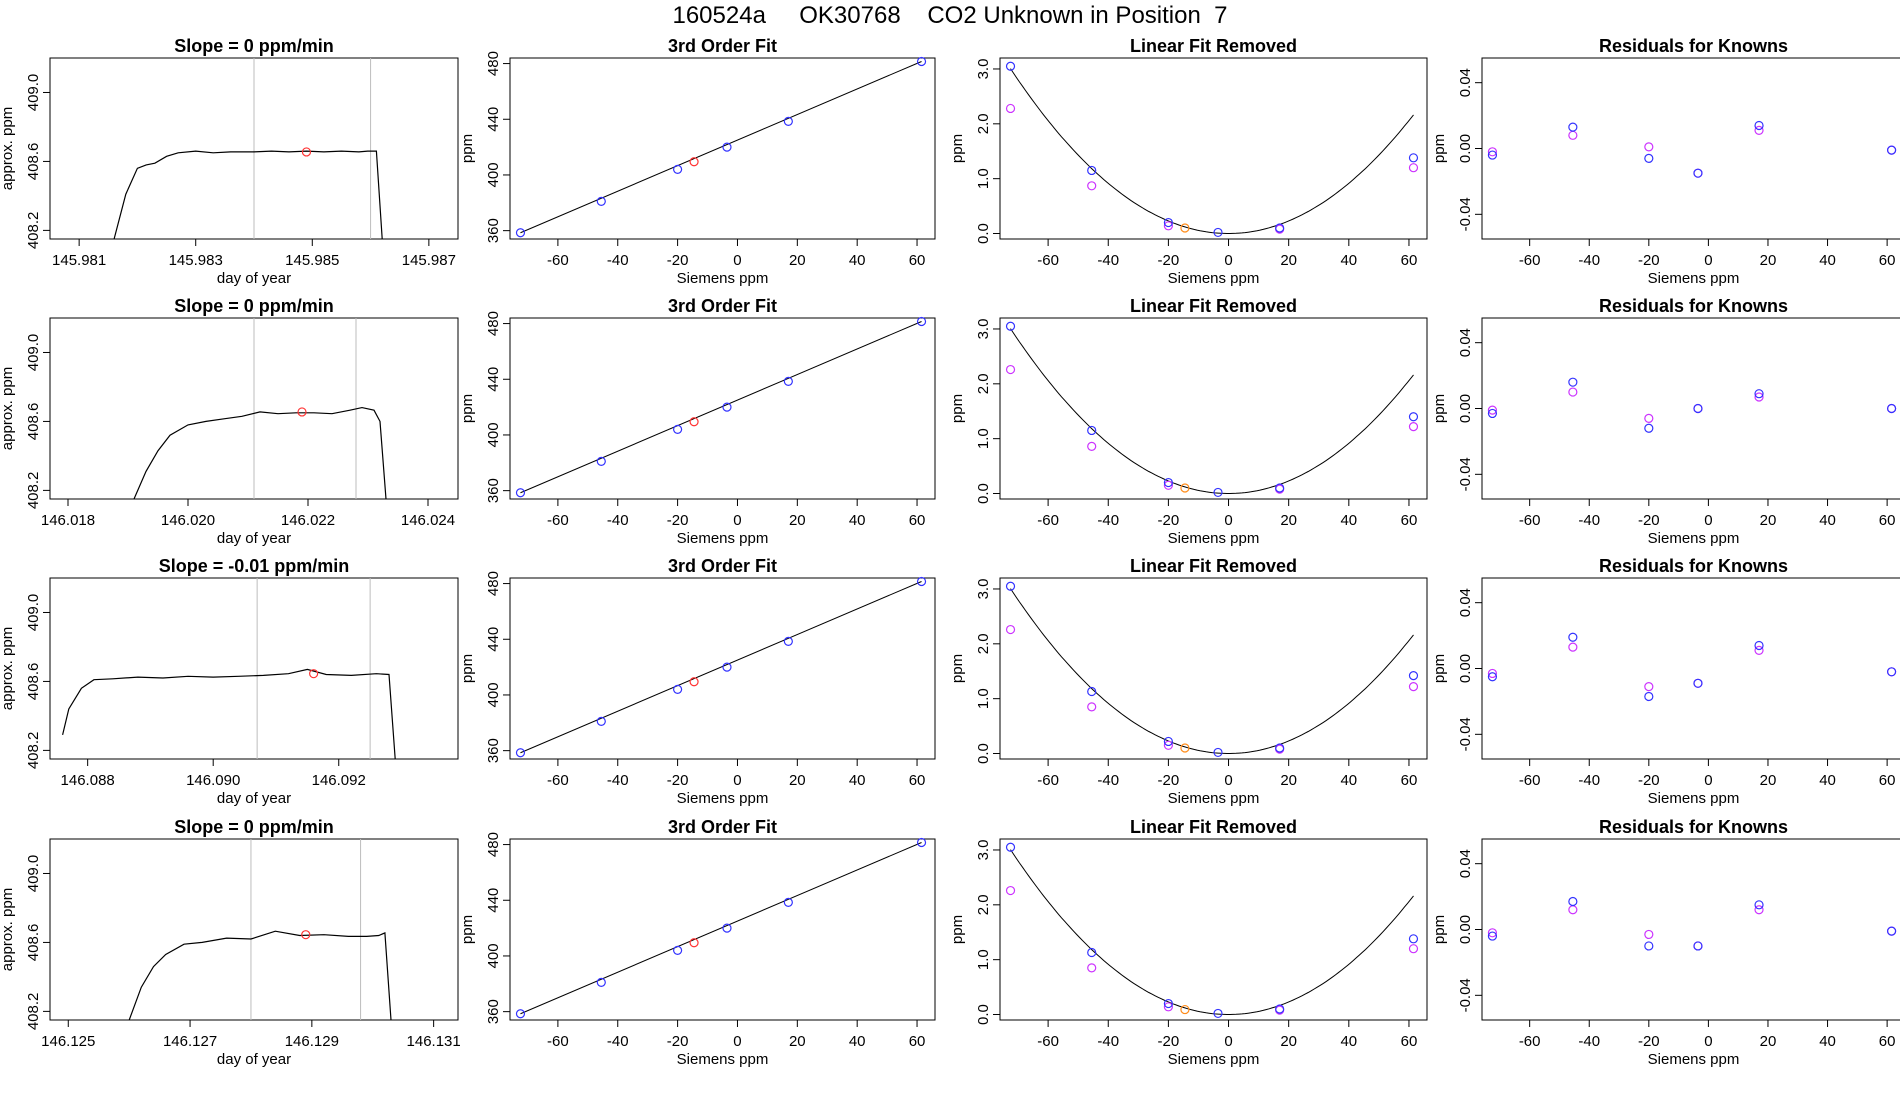 Image resolution: width=1900 pixels, height=1100 pixels. I want to click on x-tick-label: 146.024, so click(428, 520).